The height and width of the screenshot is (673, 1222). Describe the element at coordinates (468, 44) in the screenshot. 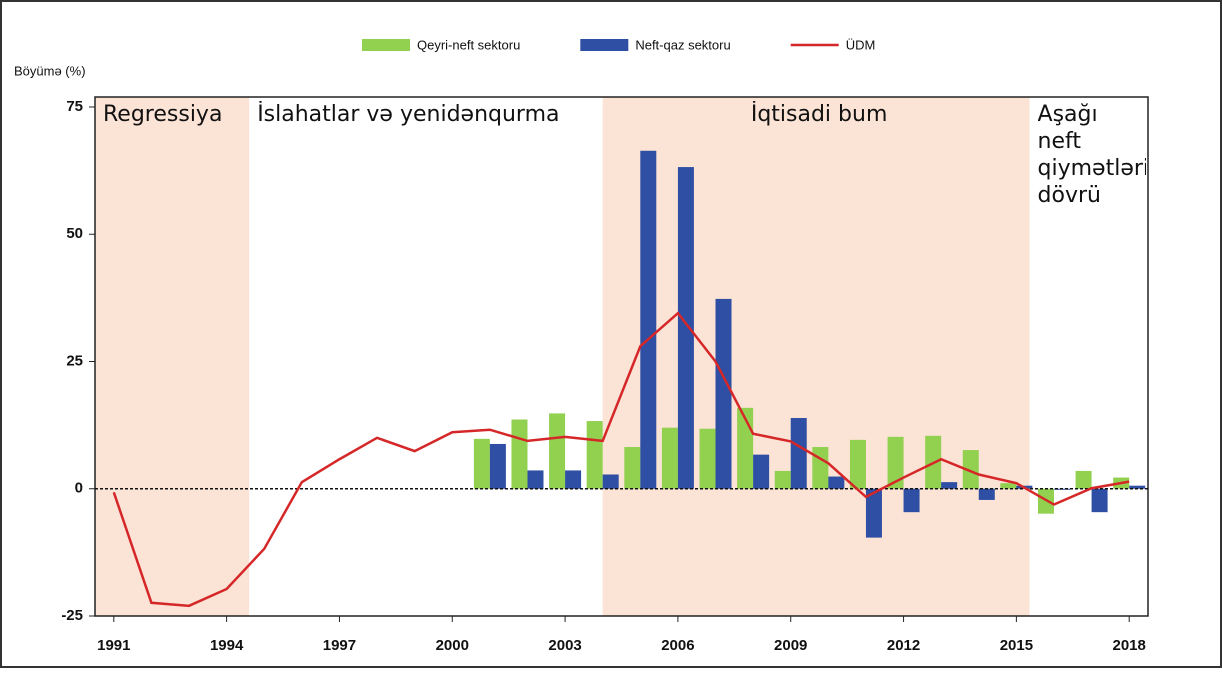

I see `legend-label: Qeyri-neft sektoru` at that location.